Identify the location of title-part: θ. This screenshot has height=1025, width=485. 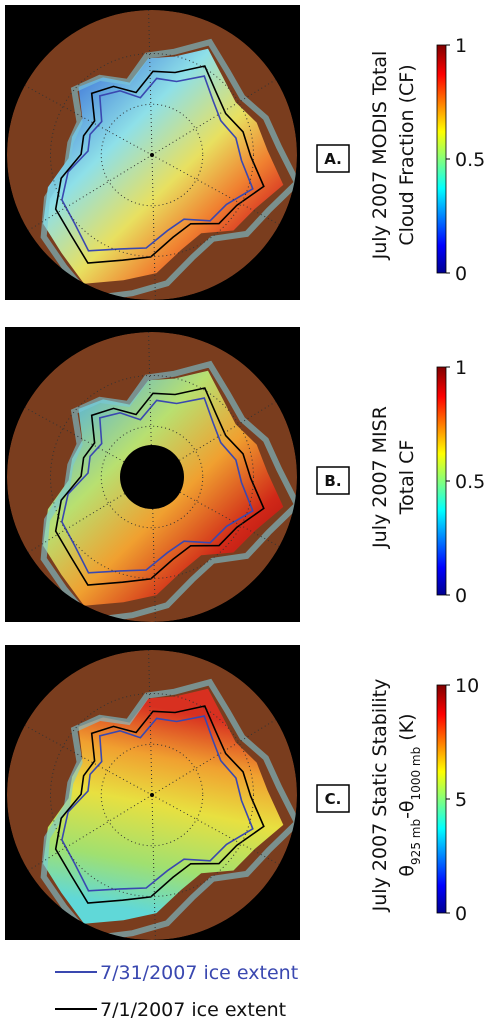
(407, 871).